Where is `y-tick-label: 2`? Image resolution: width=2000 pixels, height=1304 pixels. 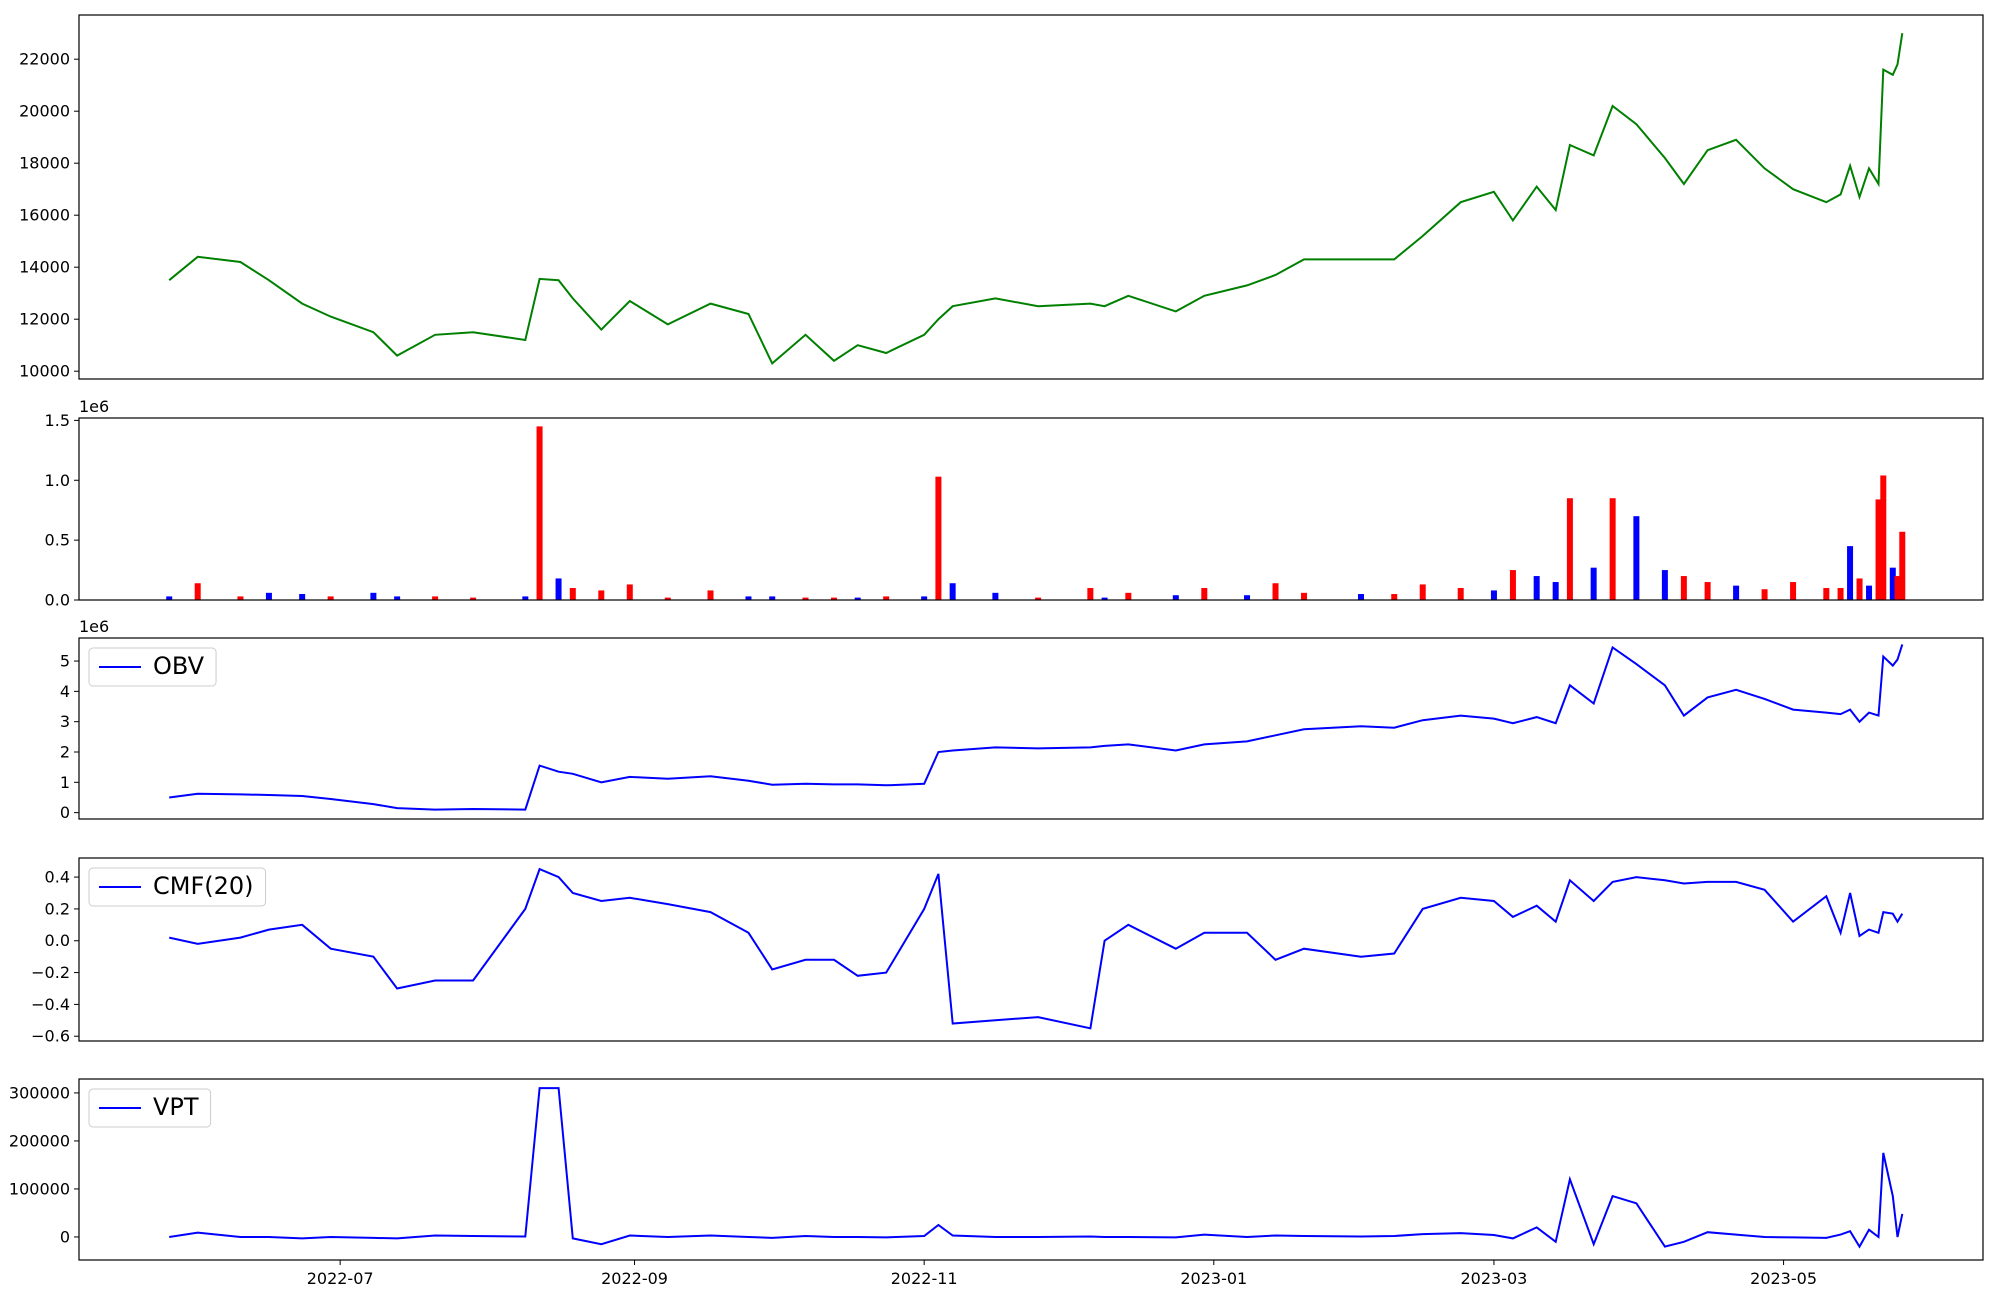
y-tick-label: 2 is located at coordinates (65, 751).